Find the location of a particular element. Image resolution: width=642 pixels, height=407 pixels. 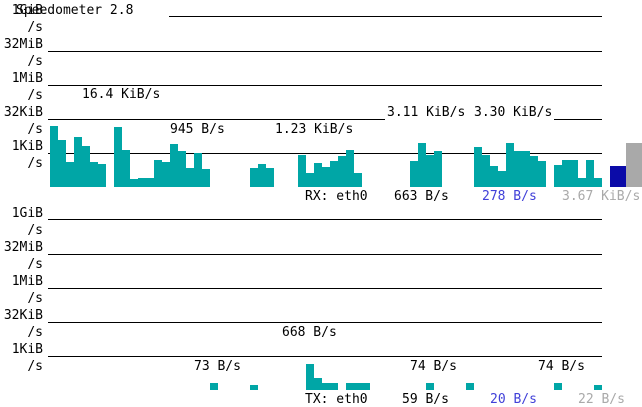

rx-scale-1kib-unit: /s is located at coordinates (35, 163).